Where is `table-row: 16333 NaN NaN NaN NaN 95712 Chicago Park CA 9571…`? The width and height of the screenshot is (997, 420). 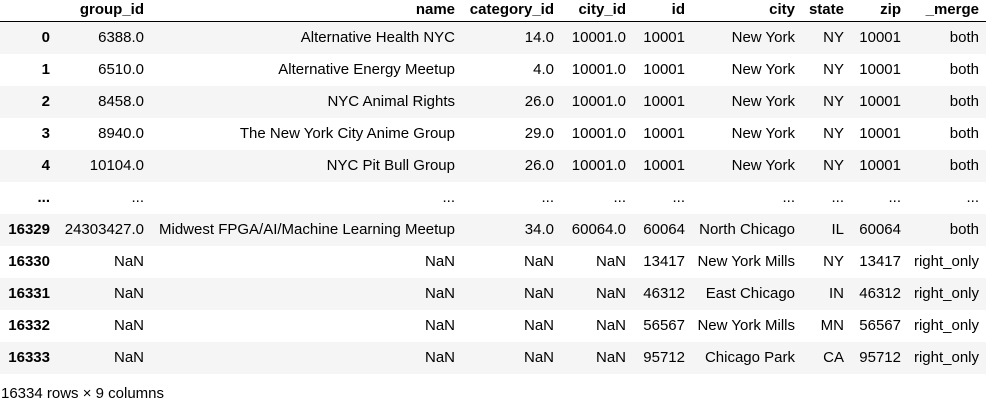 table-row: 16333 NaN NaN NaN NaN 95712 Chicago Park CA 9571… is located at coordinates (493, 358).